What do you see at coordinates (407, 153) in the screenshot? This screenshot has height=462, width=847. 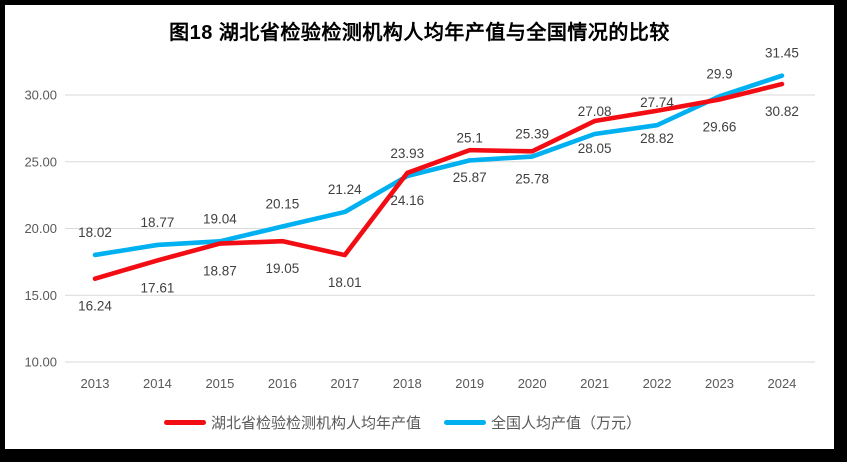 I see `data-label-series-1: 23.93` at bounding box center [407, 153].